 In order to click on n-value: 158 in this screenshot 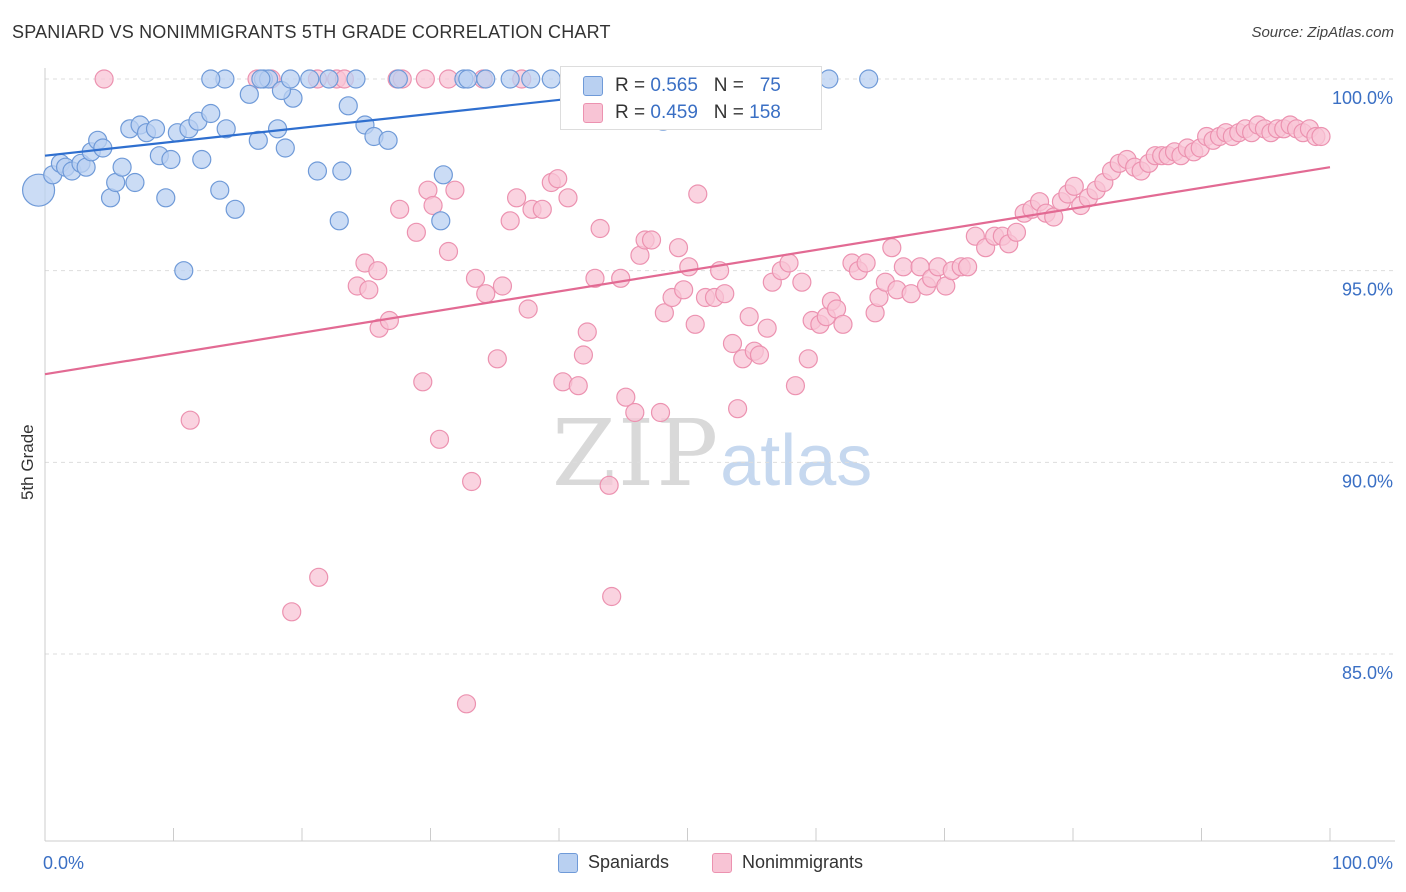, I will do `click(765, 112)`.